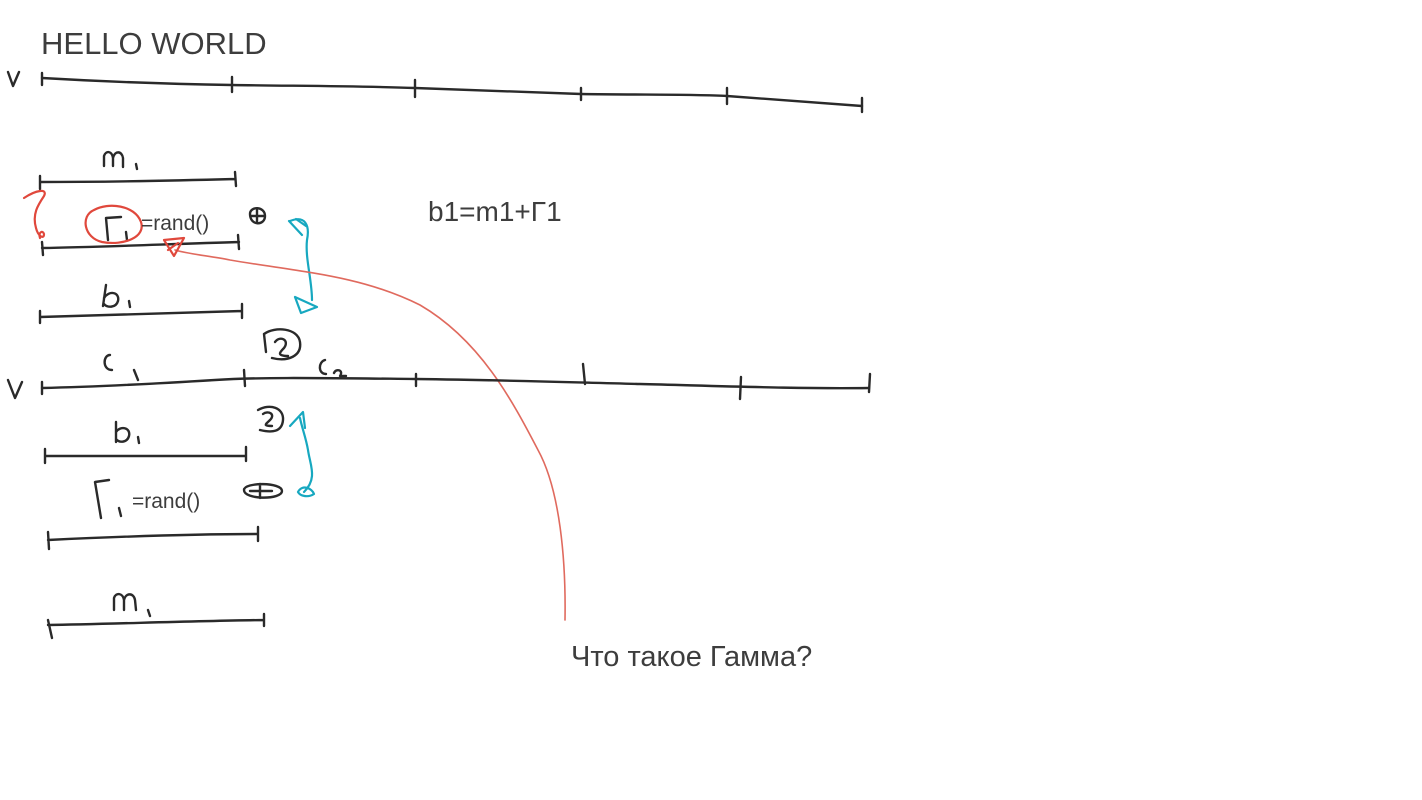  Describe the element at coordinates (175, 223) in the screenshot. I see `rand-label-upper: =rand()` at that location.